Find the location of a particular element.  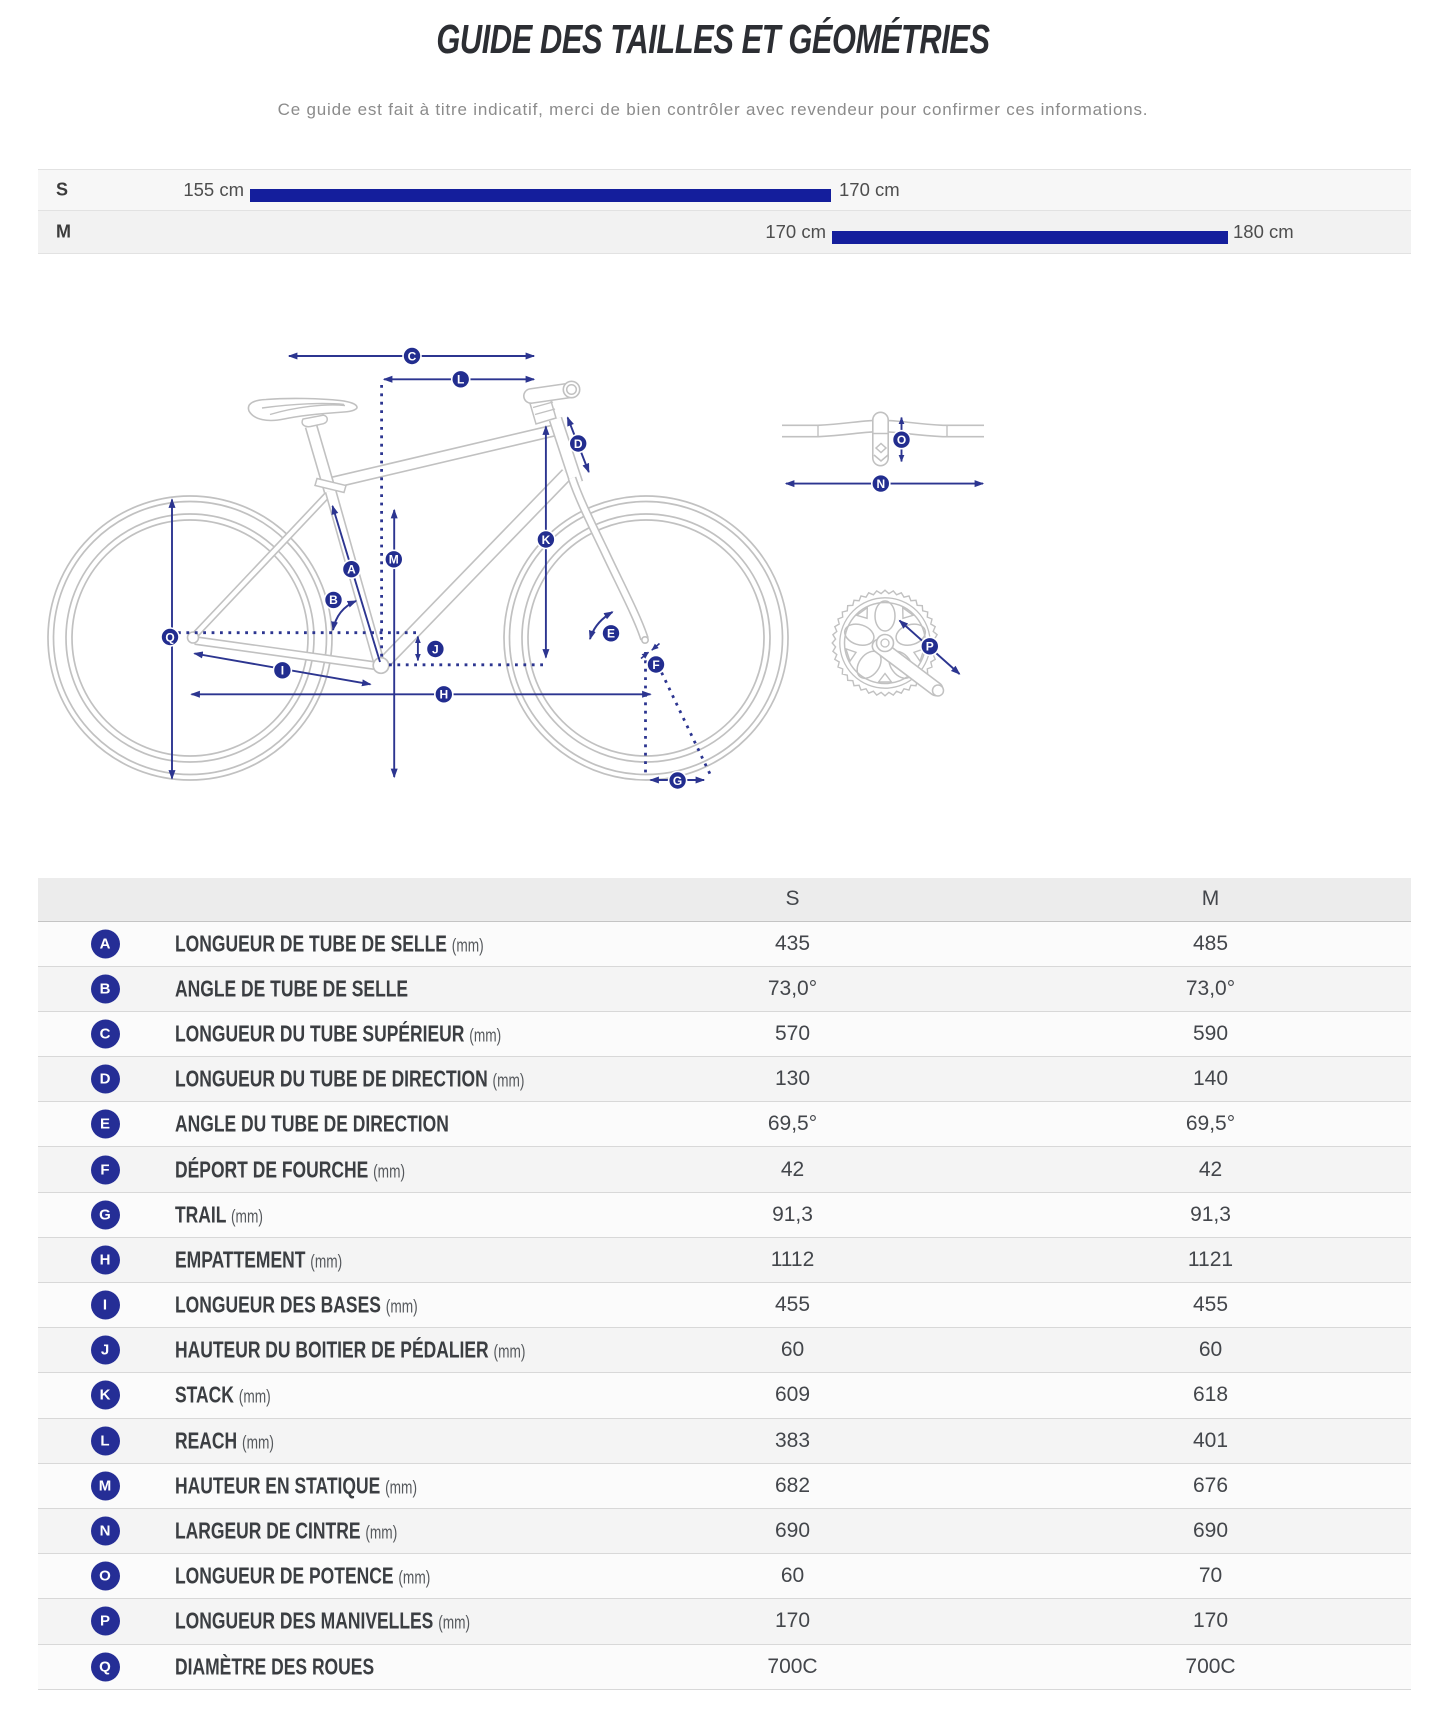

svg-text: I is located at coordinates (282, 671).